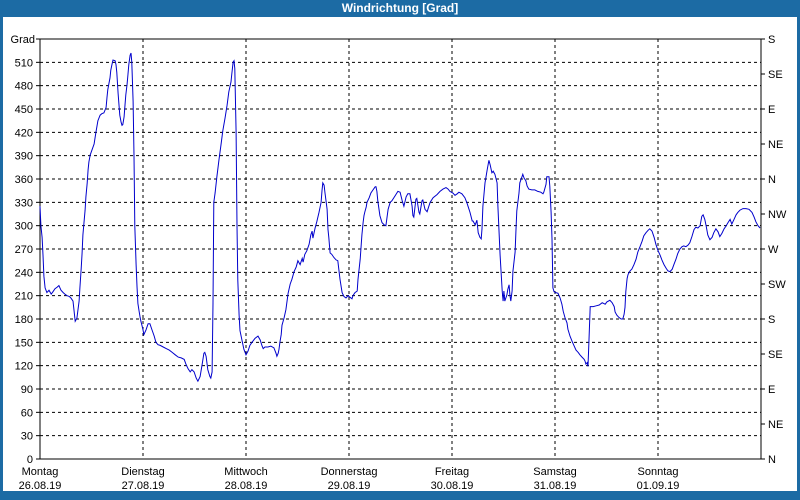 The height and width of the screenshot is (500, 800). What do you see at coordinates (452, 485) in the screenshot?
I see `date-label: 30.08.19` at bounding box center [452, 485].